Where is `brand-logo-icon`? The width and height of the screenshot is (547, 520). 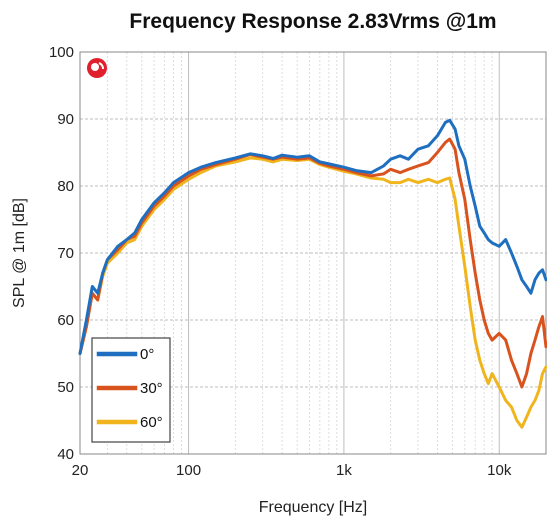 brand-logo-icon is located at coordinates (97, 68).